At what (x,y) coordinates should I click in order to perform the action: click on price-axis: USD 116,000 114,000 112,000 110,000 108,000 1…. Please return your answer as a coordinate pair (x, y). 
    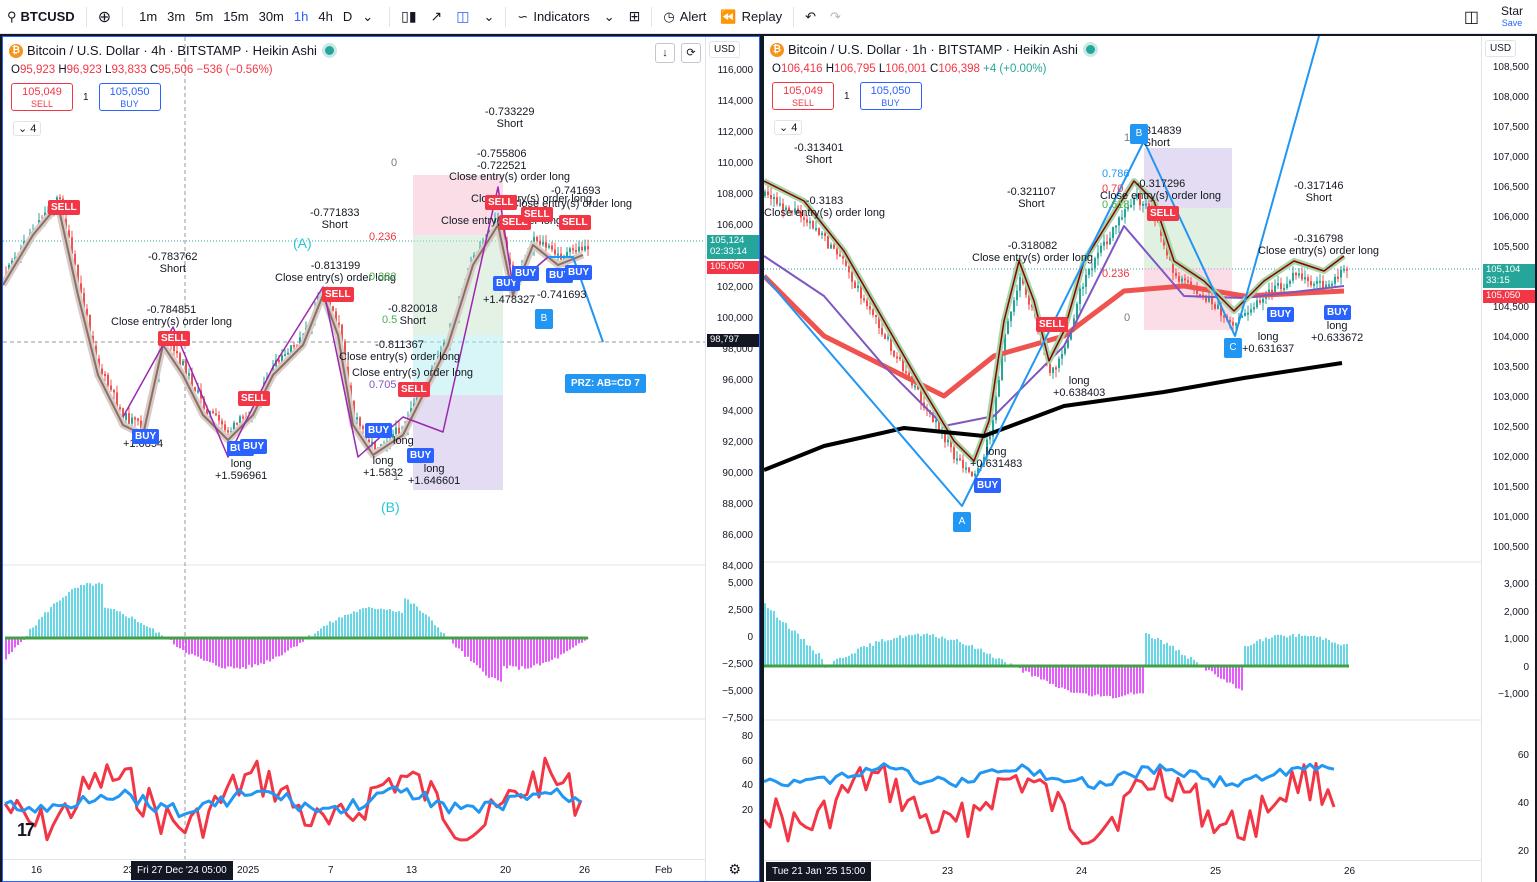
    Looking at the image, I should click on (732, 459).